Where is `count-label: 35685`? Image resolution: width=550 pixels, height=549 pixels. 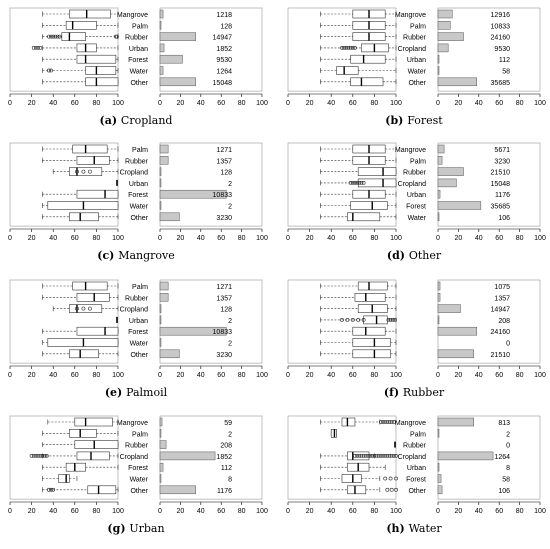
count-label: 35685 is located at coordinates (501, 83).